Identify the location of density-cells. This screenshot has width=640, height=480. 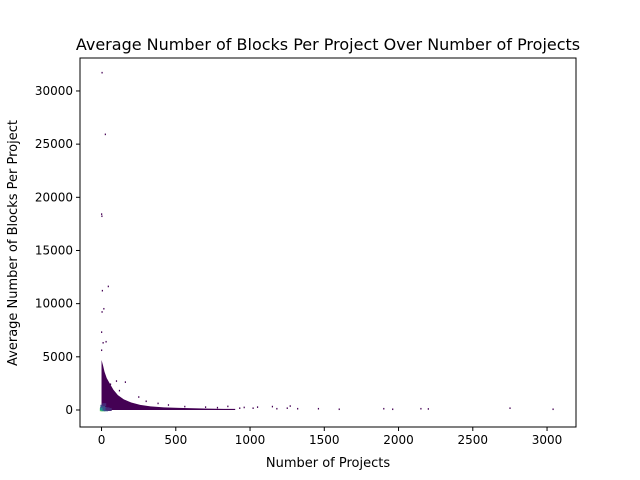
(105, 407).